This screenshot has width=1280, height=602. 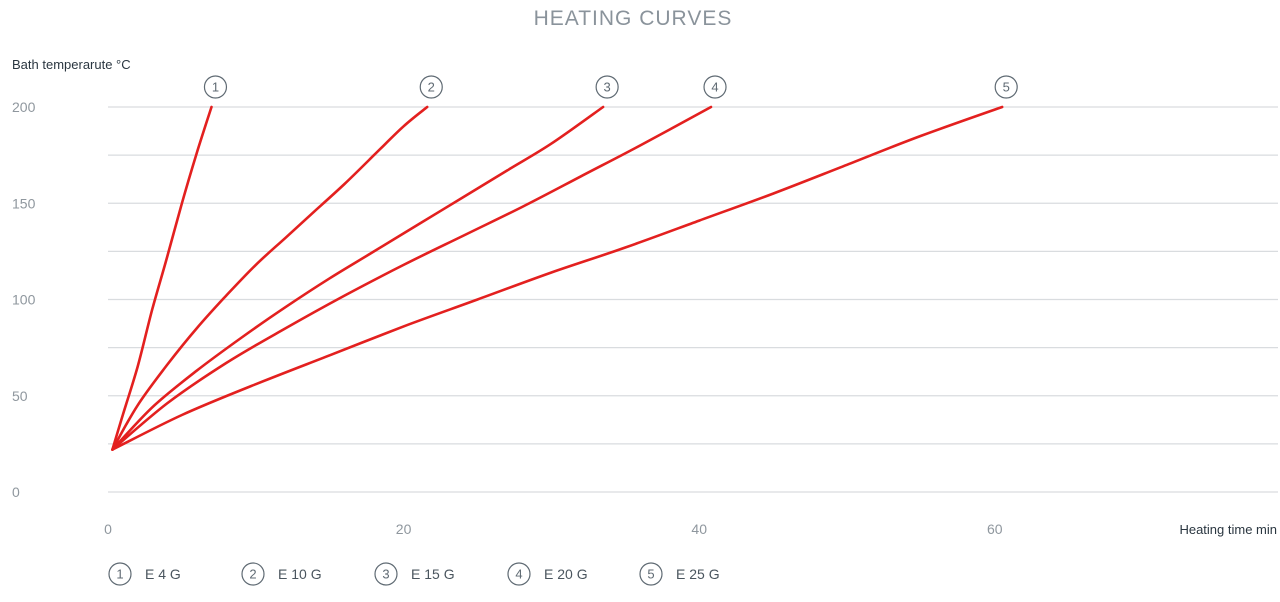 What do you see at coordinates (163, 574) in the screenshot?
I see `legend-label: E 4 G` at bounding box center [163, 574].